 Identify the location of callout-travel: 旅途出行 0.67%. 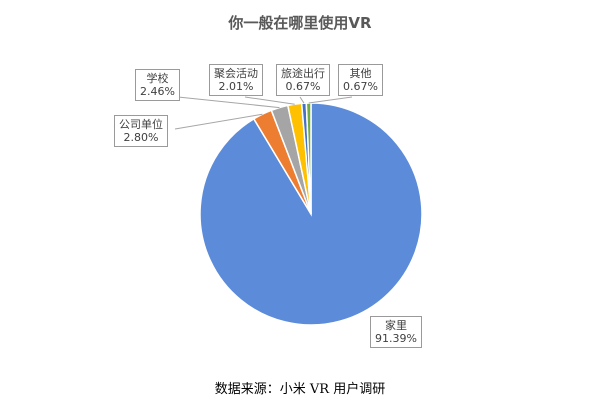
(303, 80).